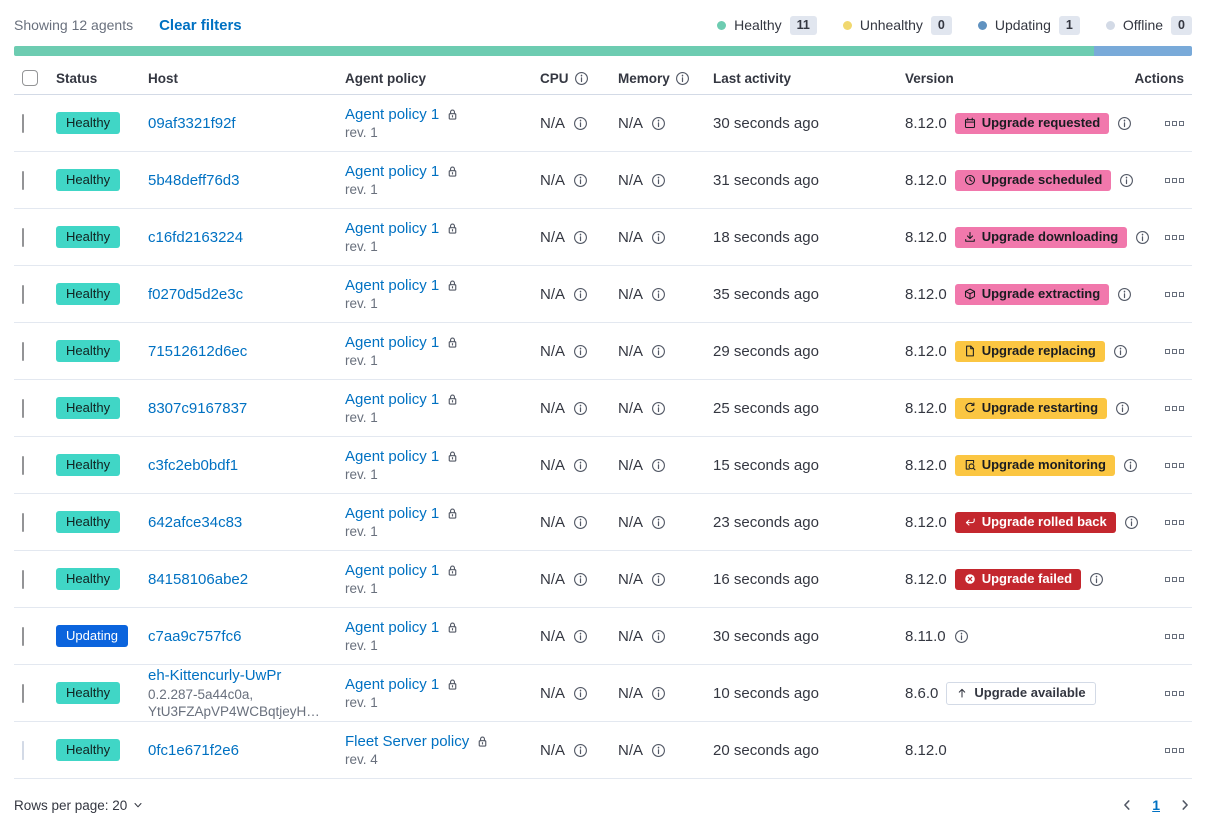 This screenshot has height=838, width=1225. I want to click on column-header-host: Host, so click(163, 78).